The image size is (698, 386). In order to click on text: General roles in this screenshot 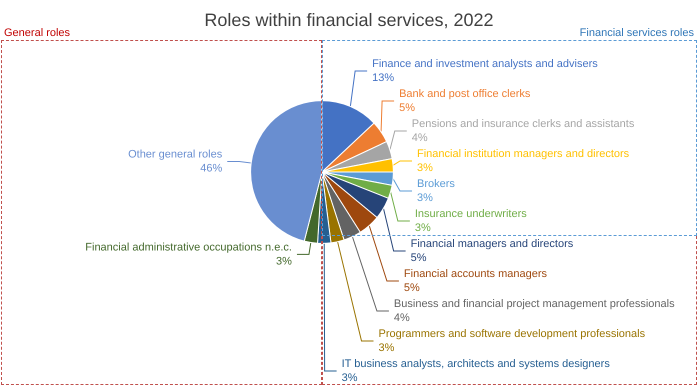, I will do `click(37, 33)`.